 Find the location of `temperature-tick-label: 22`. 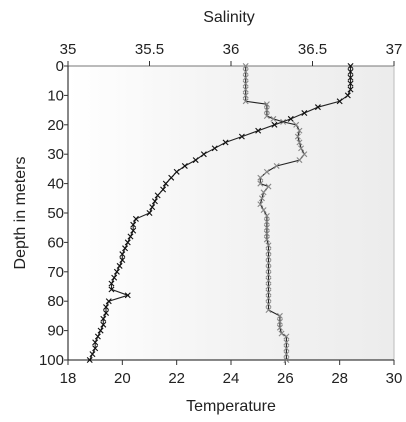

temperature-tick-label: 22 is located at coordinates (176, 378).